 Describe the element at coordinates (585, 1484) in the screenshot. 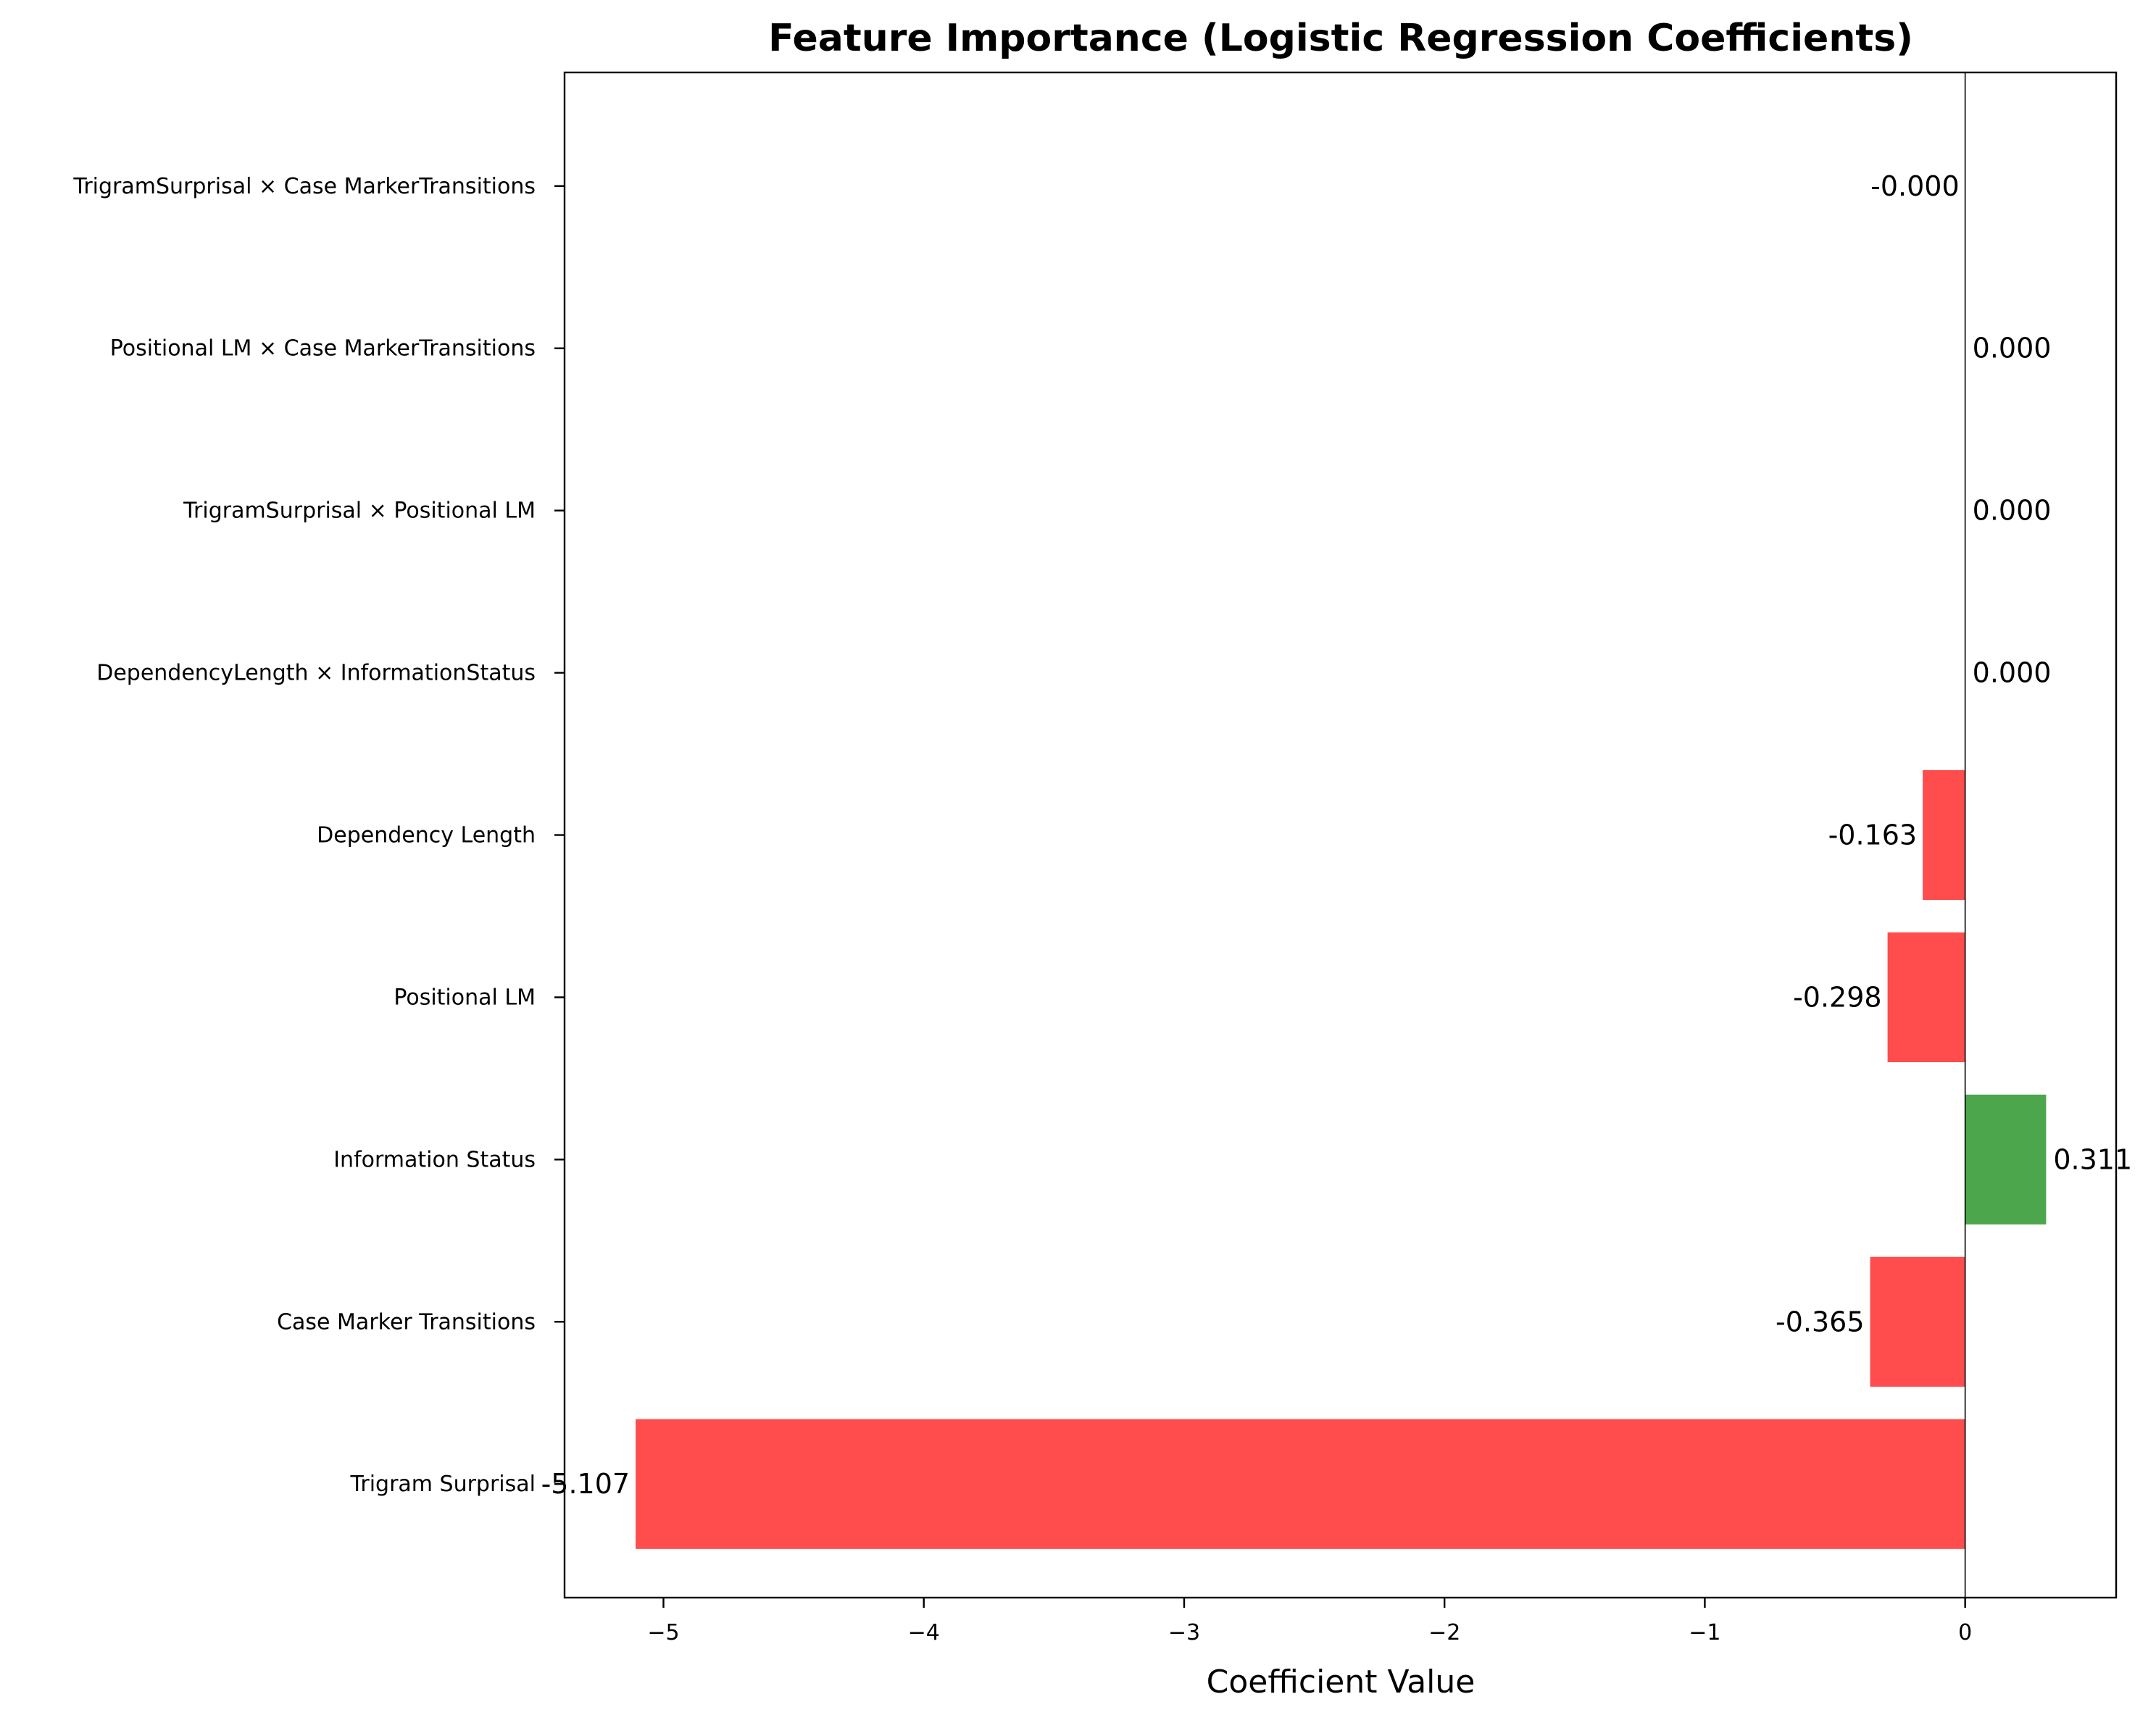

I see `data-label: -5.107` at that location.